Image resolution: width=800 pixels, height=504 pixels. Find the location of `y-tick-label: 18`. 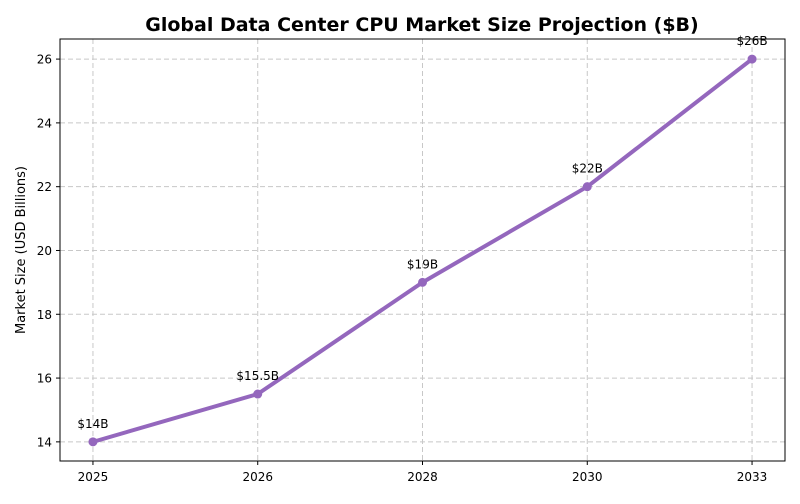

y-tick-label: 18 is located at coordinates (44, 315).